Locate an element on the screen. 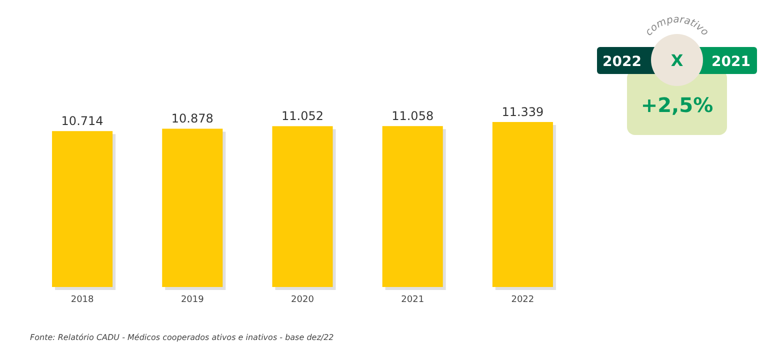 Image resolution: width=775 pixels, height=352 pixels. data-label: 11.339 is located at coordinates (523, 112).